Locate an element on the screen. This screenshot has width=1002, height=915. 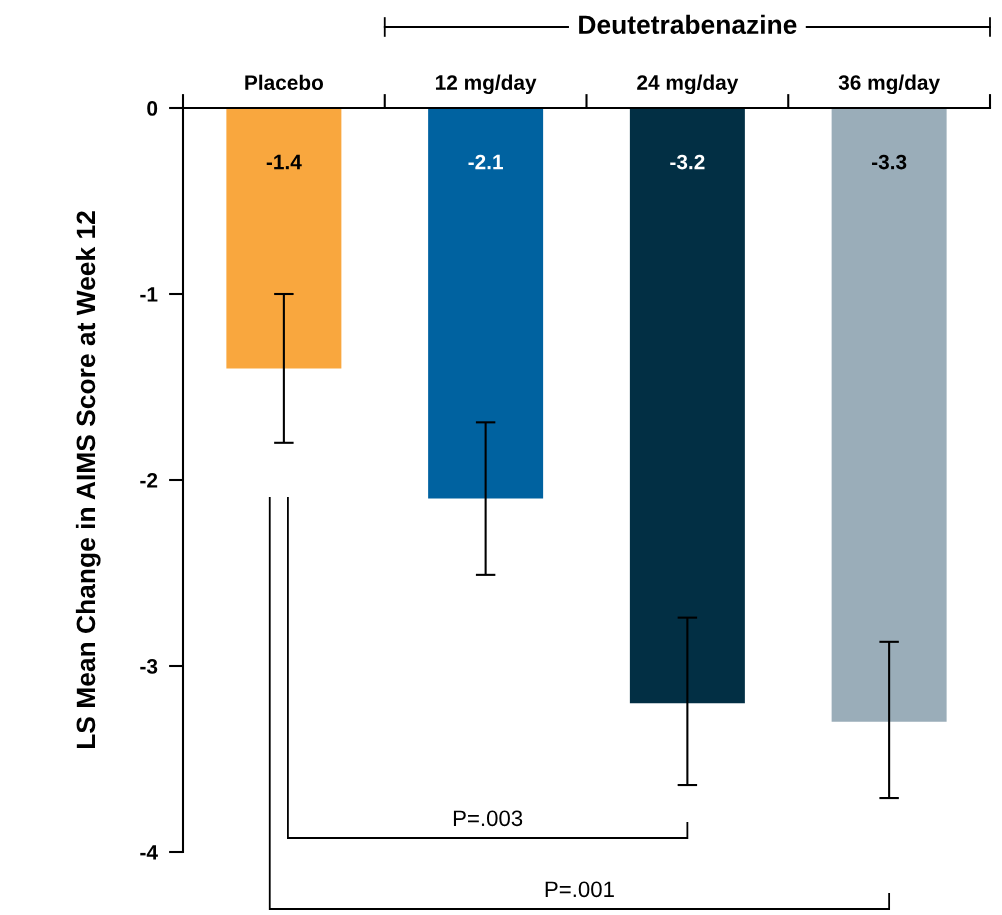
y-tick-label: -4 is located at coordinates (149, 852).